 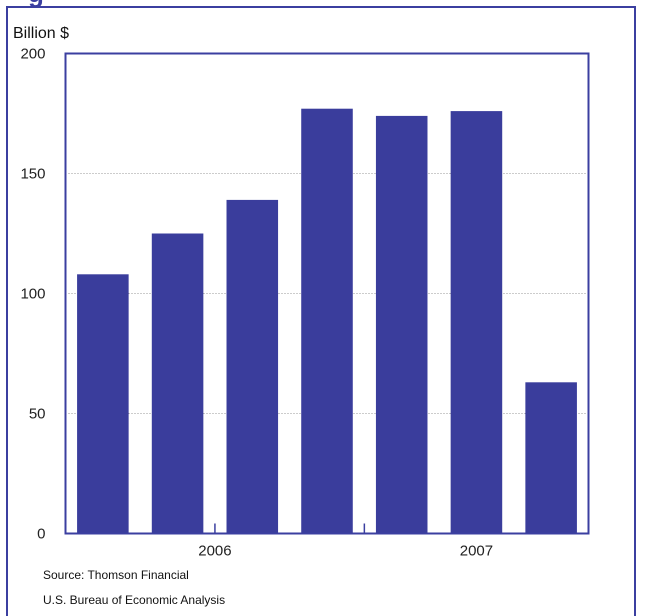 I want to click on source-line-1: Source: Thomson Financial, so click(x=116, y=575).